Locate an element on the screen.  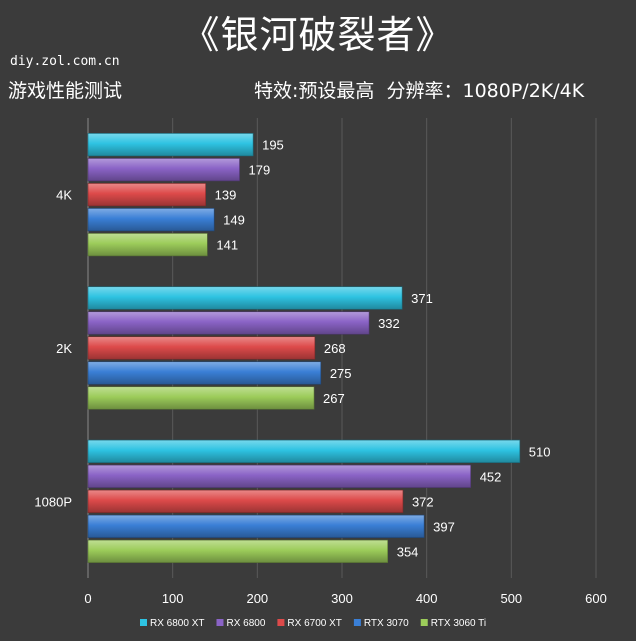
data-label: 510 is located at coordinates (540, 451).